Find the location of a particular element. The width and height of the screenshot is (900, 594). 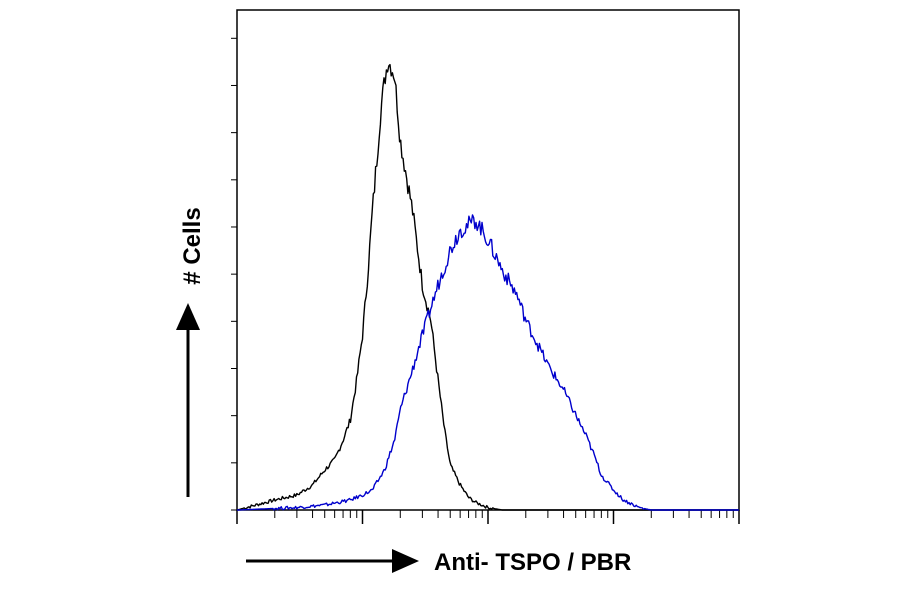

x-axis-ticks is located at coordinates (488, 517).